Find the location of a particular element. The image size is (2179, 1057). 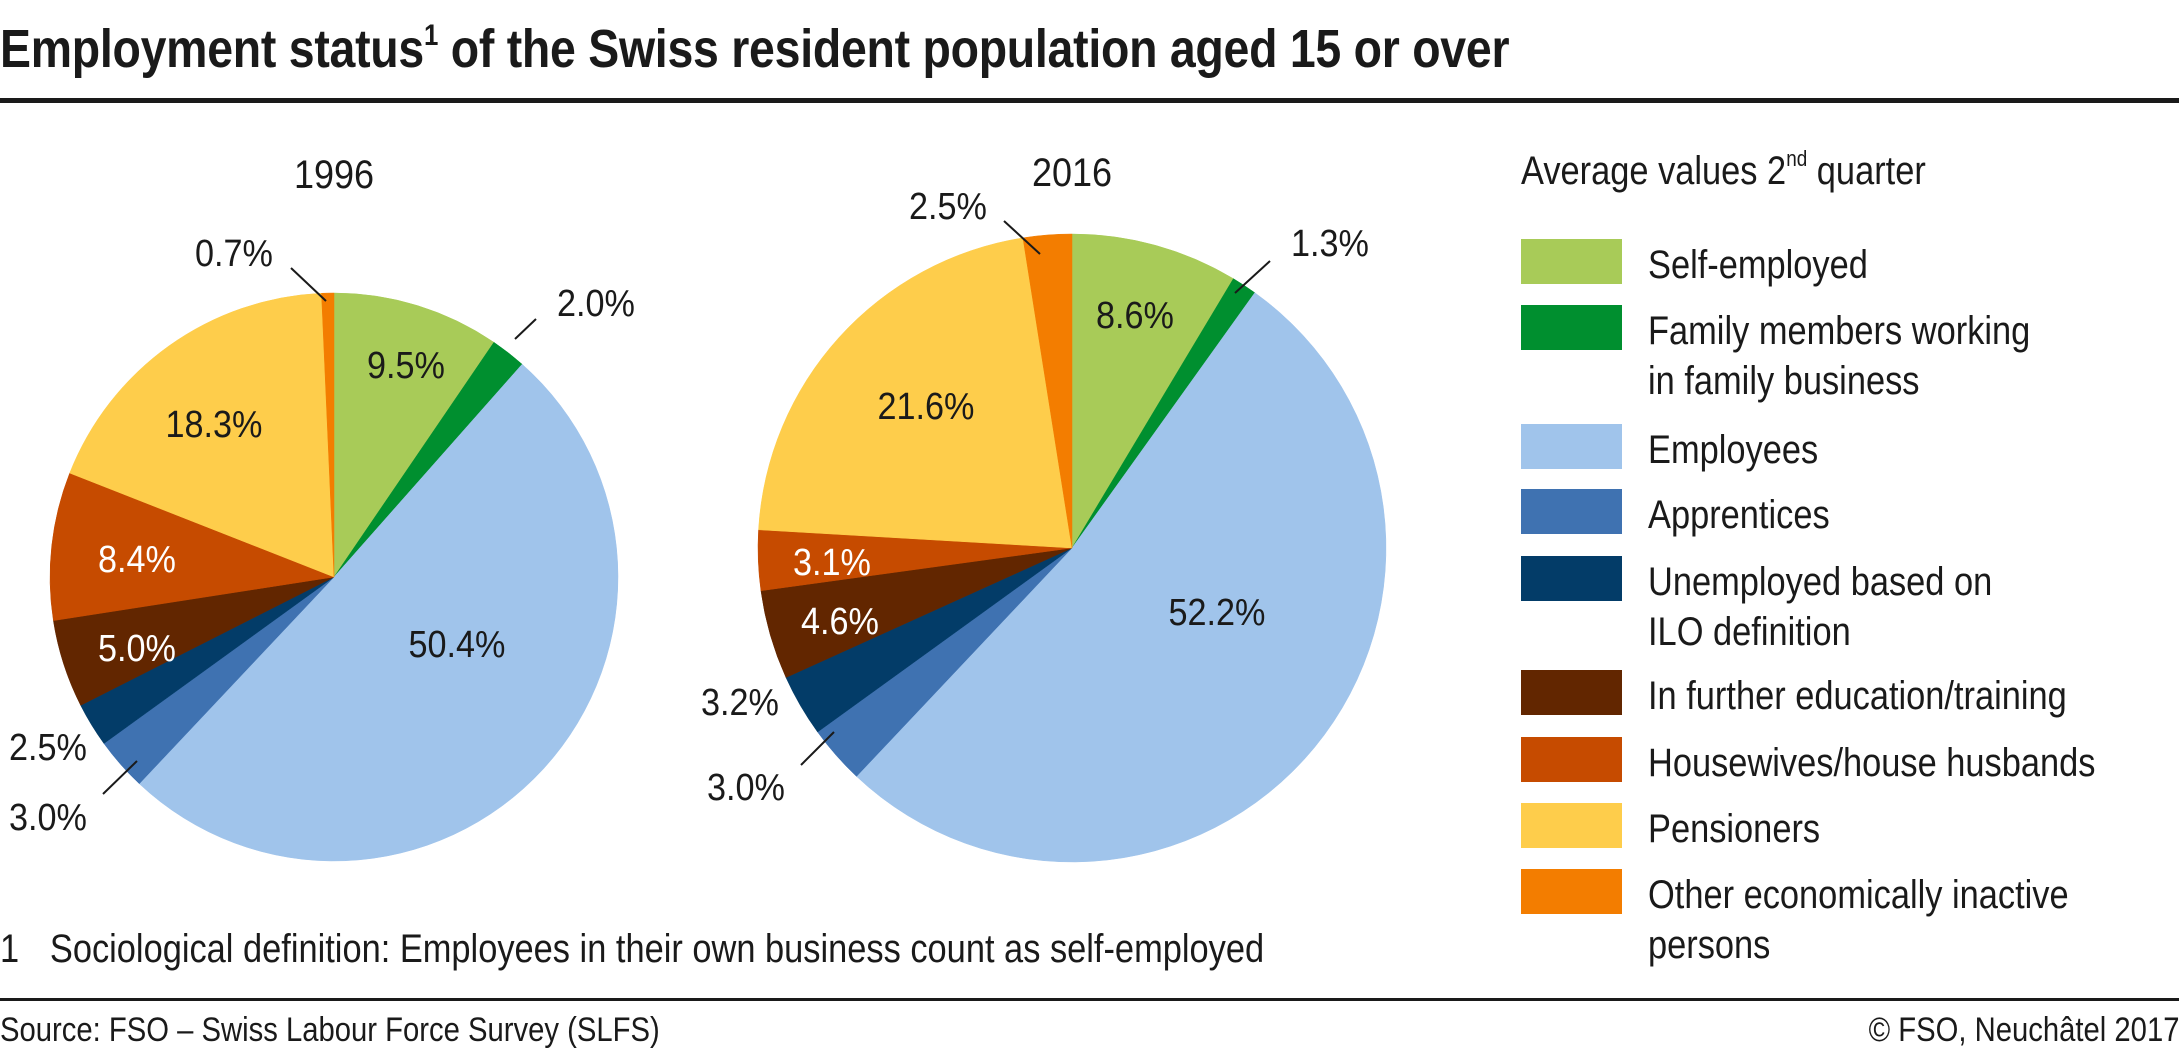

data-label-further_education: 5.0% is located at coordinates (137, 647).